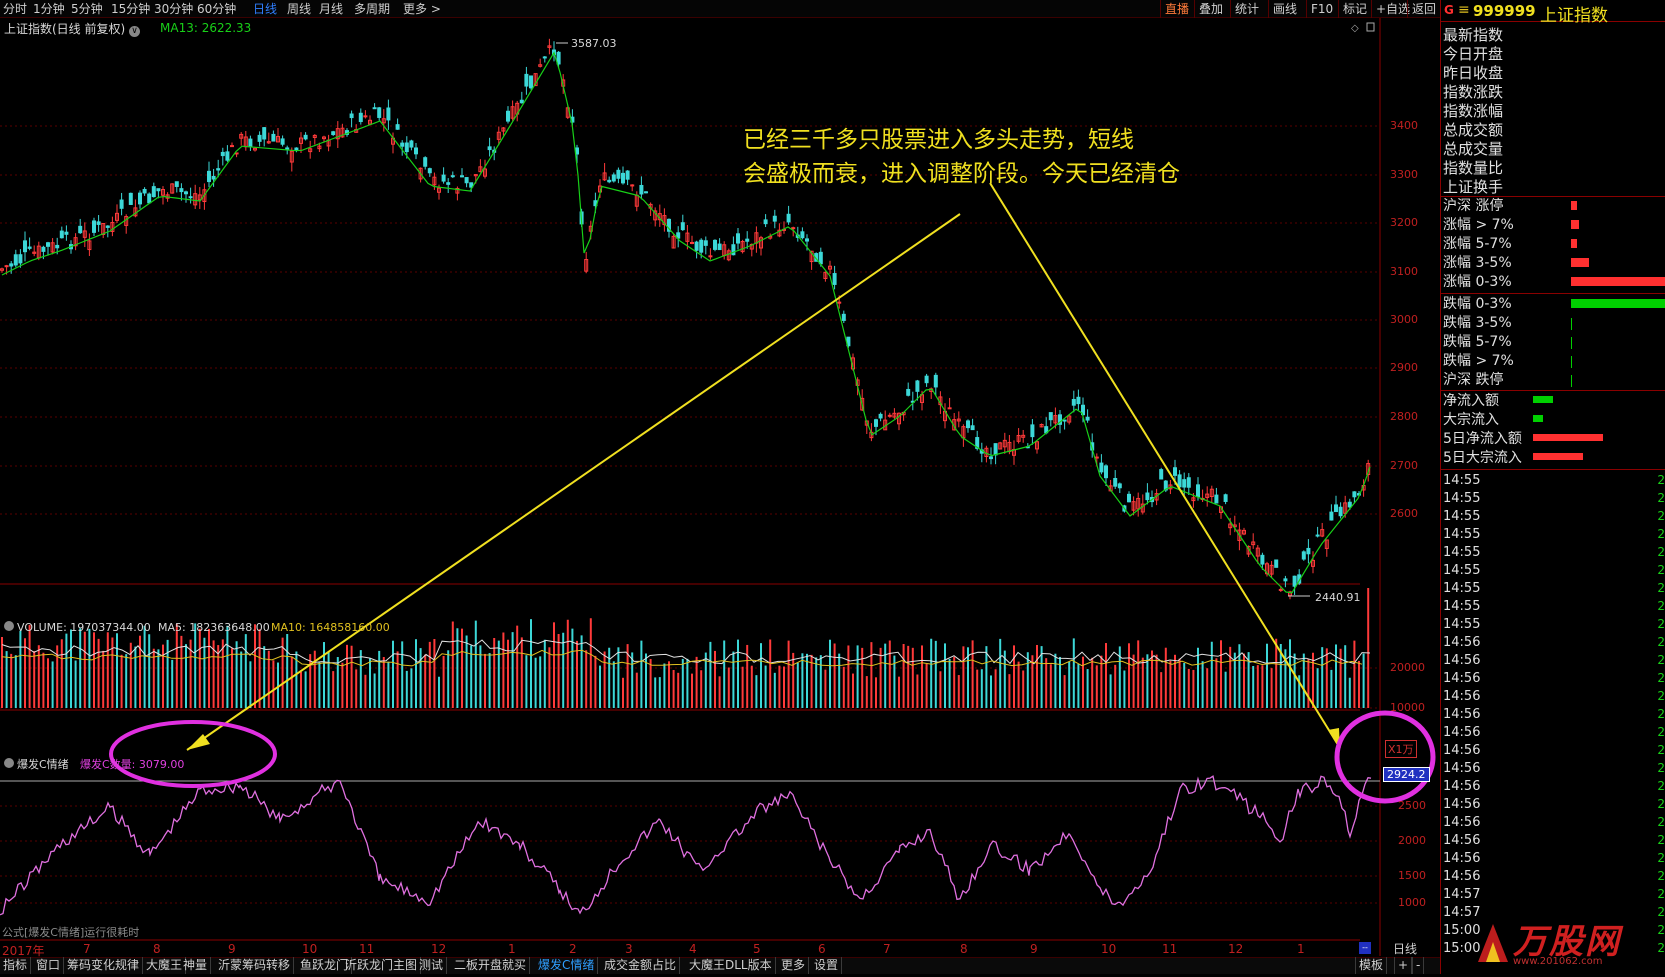 The image size is (1665, 977). I want to click on indicator-tab-9: 二板开盘就买, so click(491, 965).